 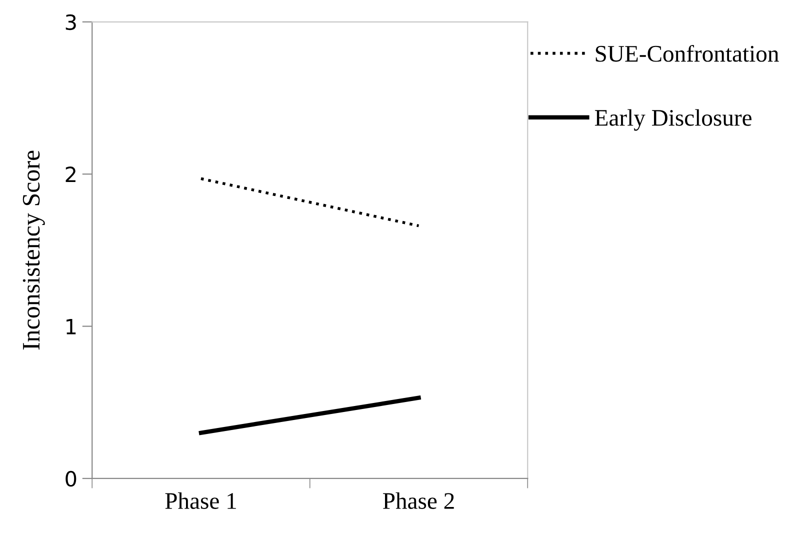 I want to click on x-tick-label: Phase 2, so click(x=418, y=500).